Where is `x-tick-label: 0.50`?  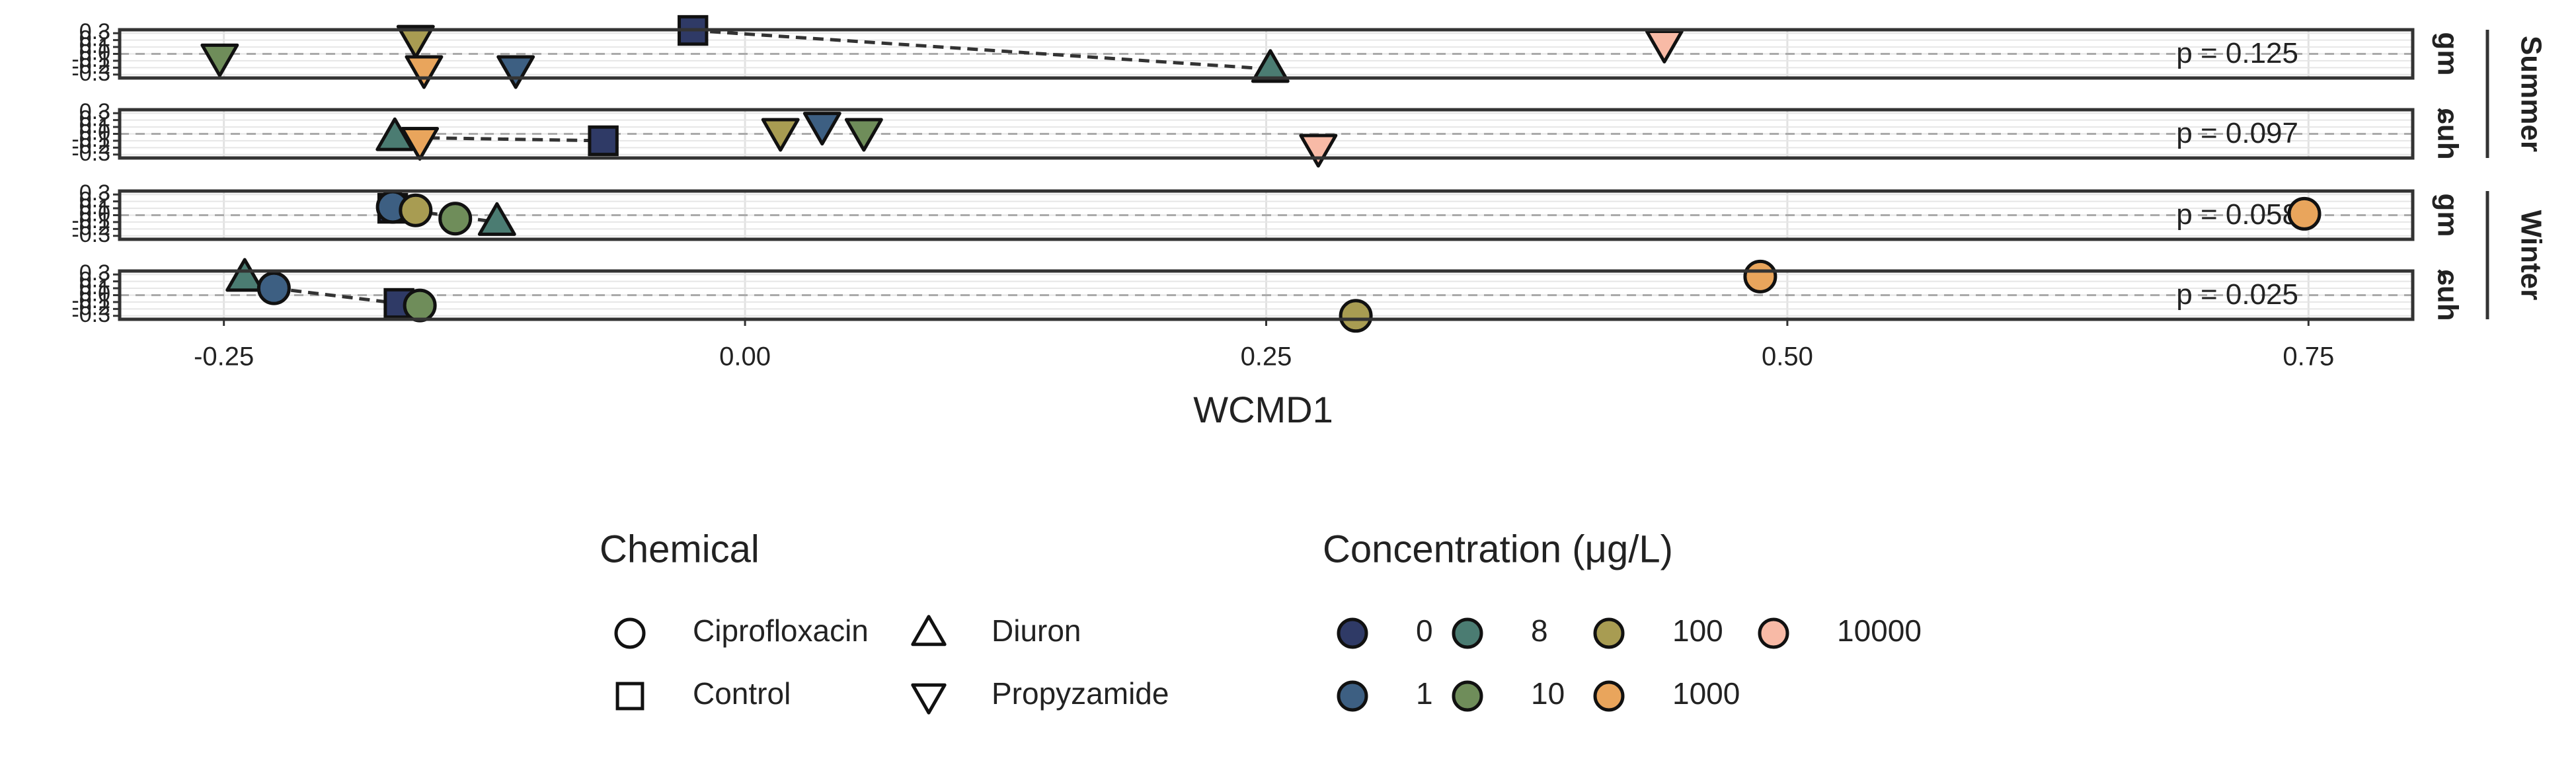 x-tick-label: 0.50 is located at coordinates (1787, 357).